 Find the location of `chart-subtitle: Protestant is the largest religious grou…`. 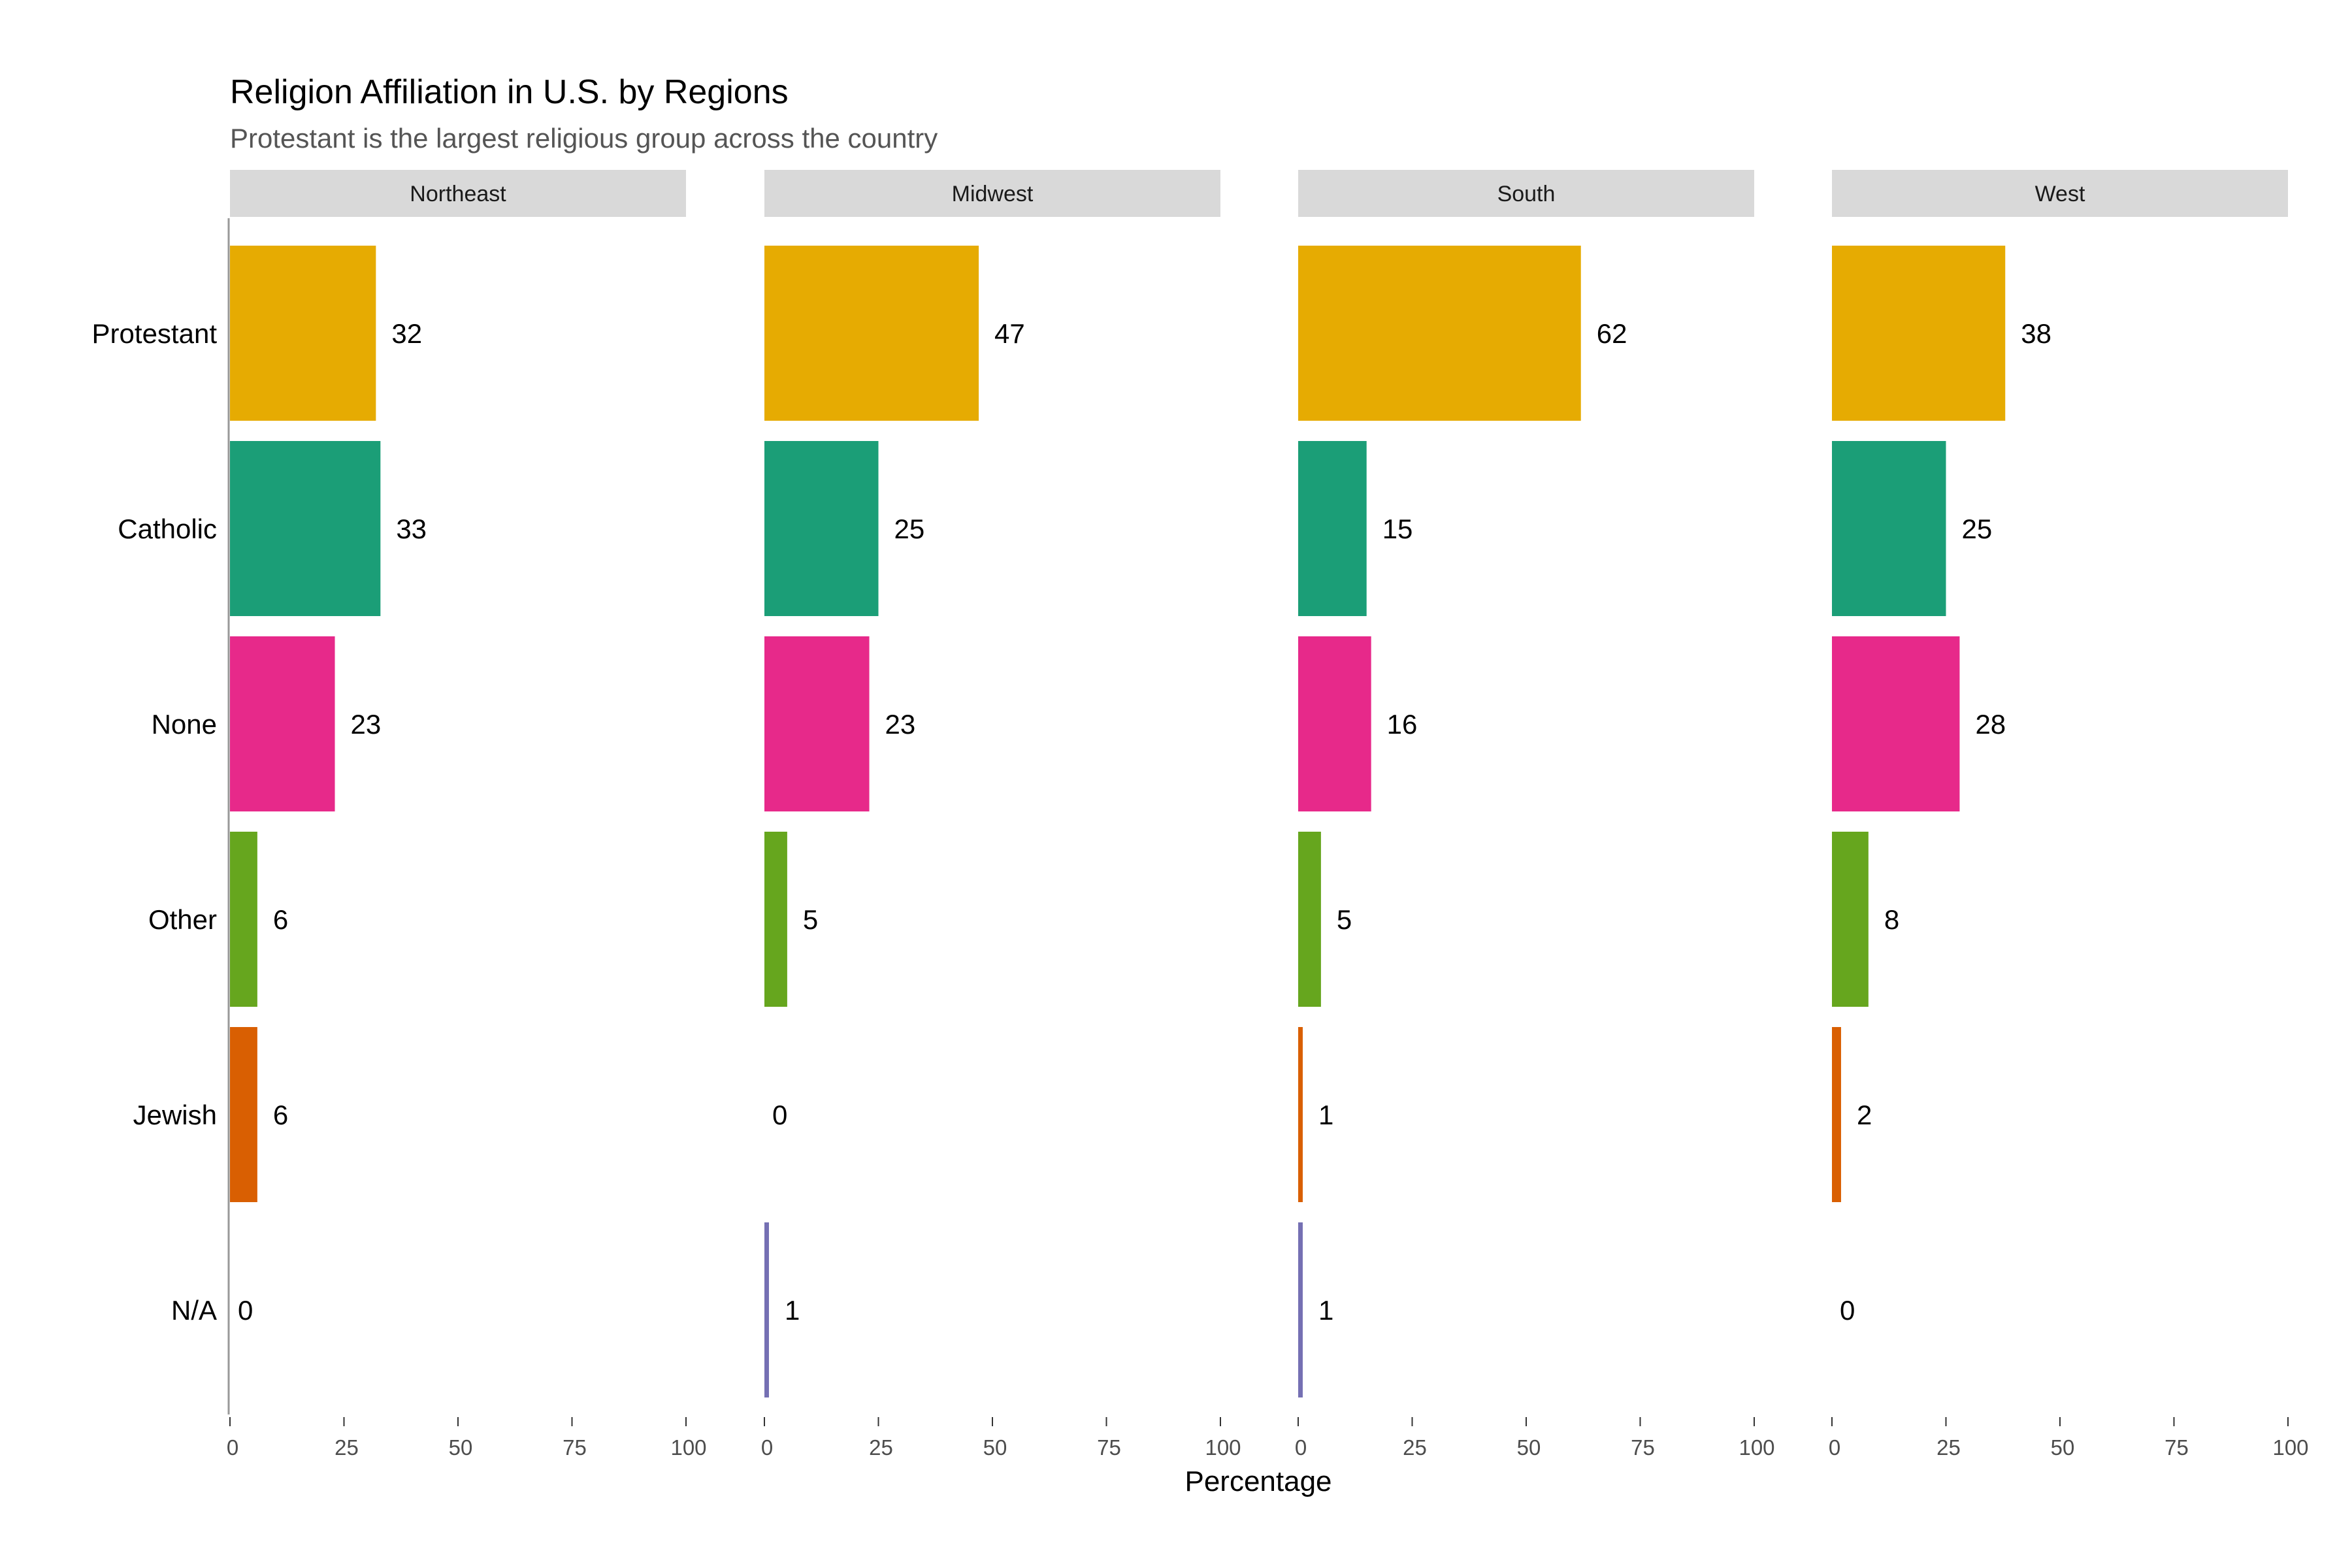

chart-subtitle: Protestant is the largest religious grou… is located at coordinates (584, 138).